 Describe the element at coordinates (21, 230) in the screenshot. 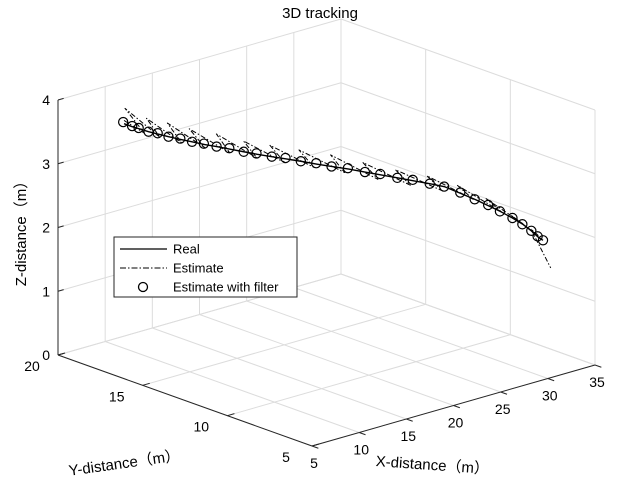

I see `z-axis-label: Z-distance（m）` at that location.